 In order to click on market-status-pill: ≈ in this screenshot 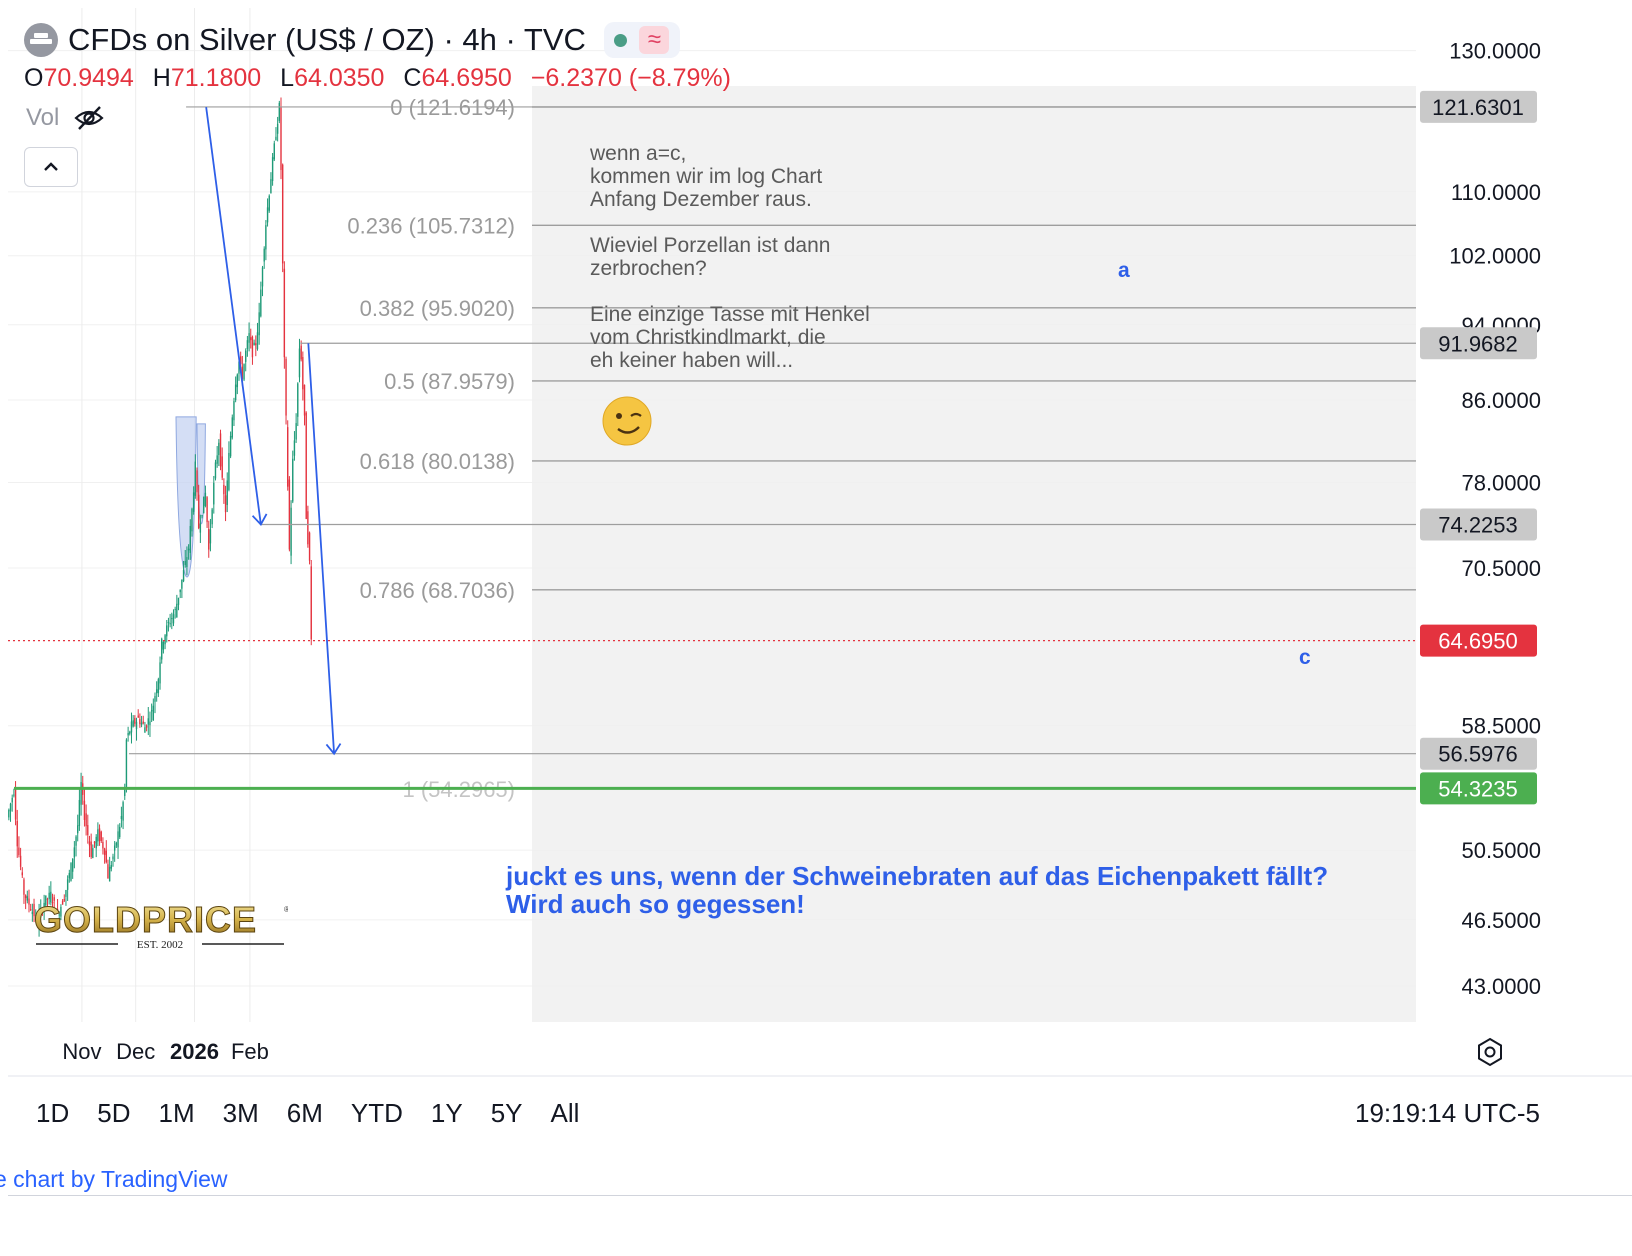, I will do `click(641, 40)`.